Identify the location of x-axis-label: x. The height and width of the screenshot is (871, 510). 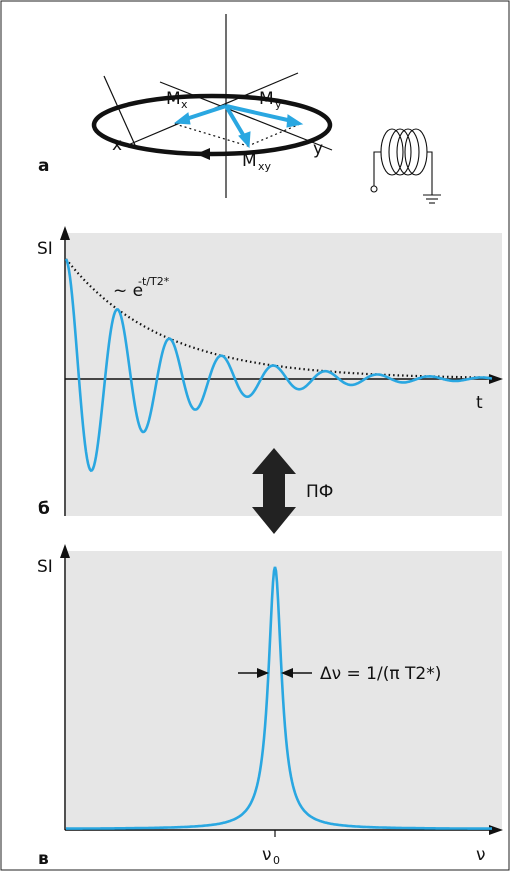
(117, 145).